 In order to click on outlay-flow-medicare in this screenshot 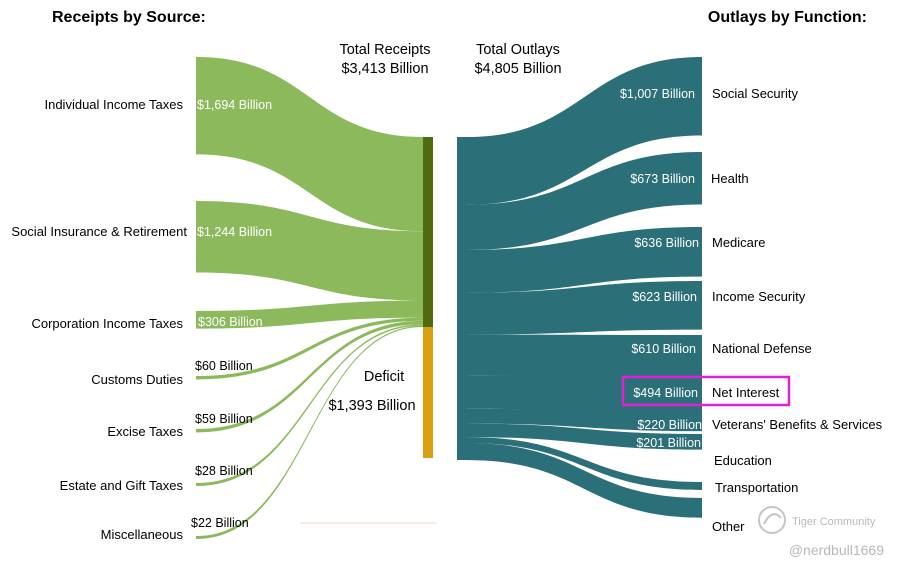, I will do `click(584, 260)`.